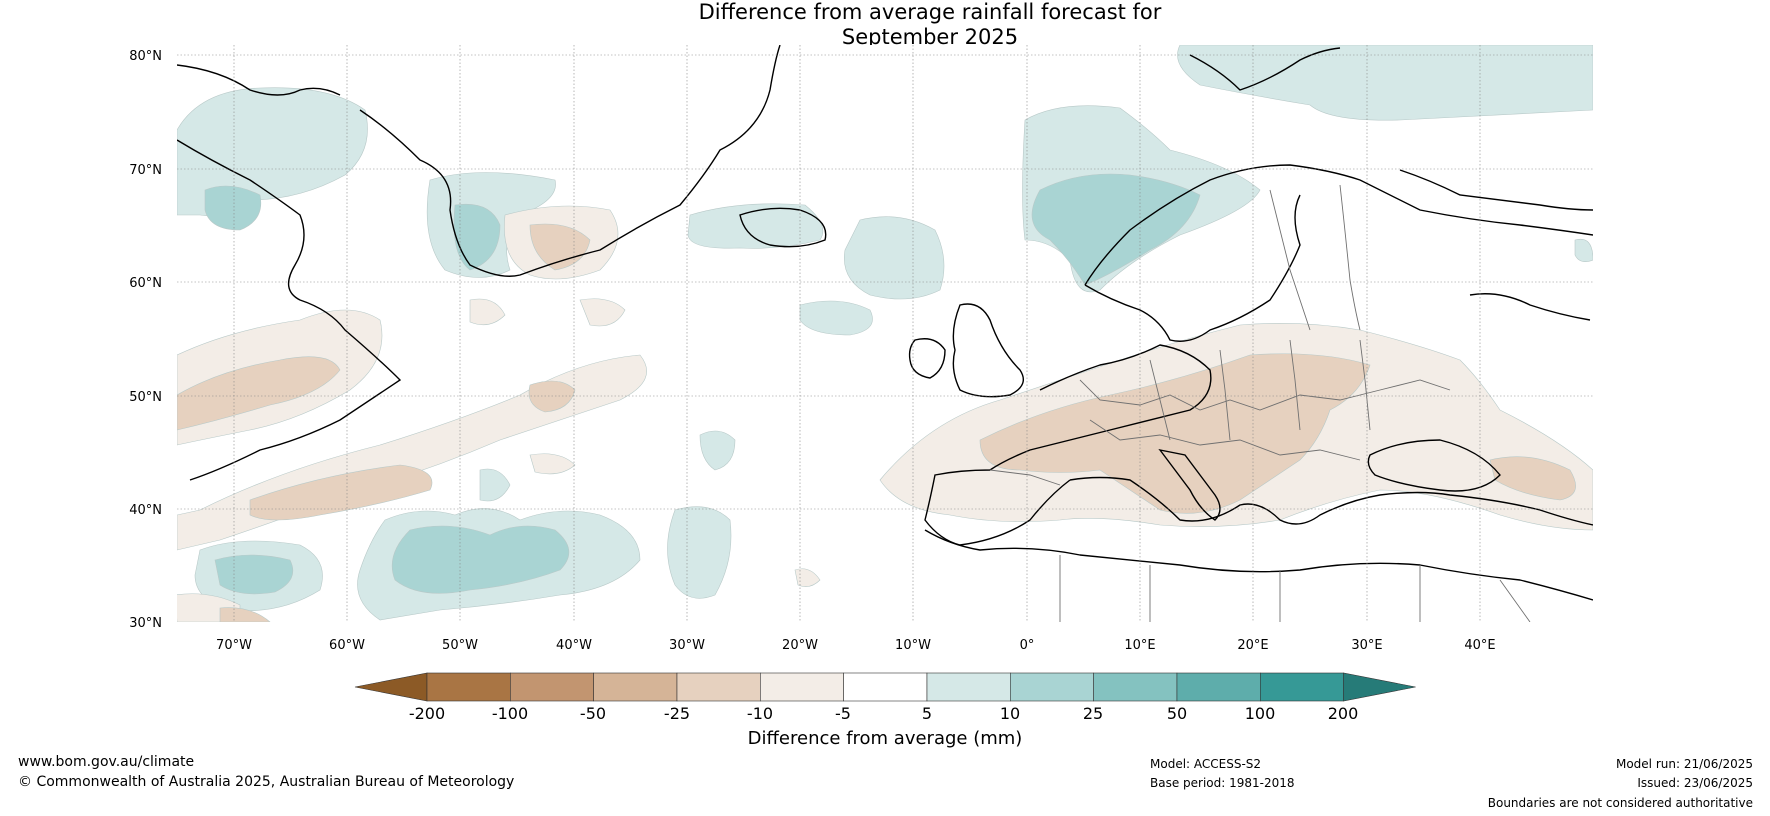 The image size is (1770, 816). I want to click on lon-label: 40°W, so click(574, 645).